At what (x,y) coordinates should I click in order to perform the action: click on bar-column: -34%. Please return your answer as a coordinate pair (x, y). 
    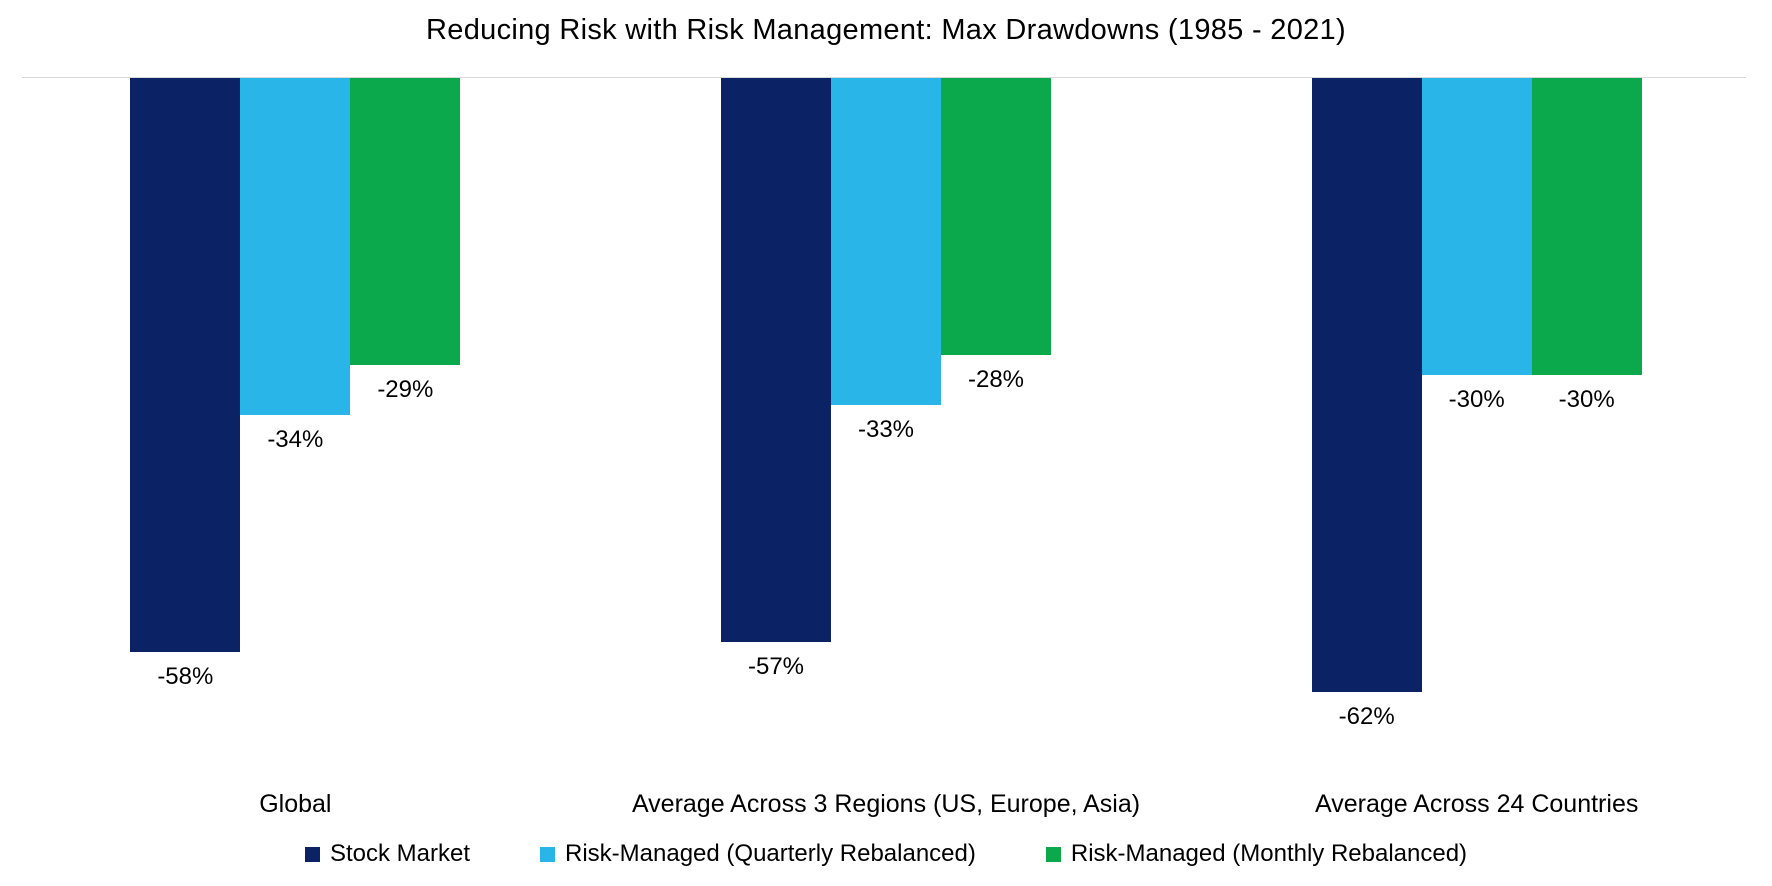
    Looking at the image, I should click on (295, 266).